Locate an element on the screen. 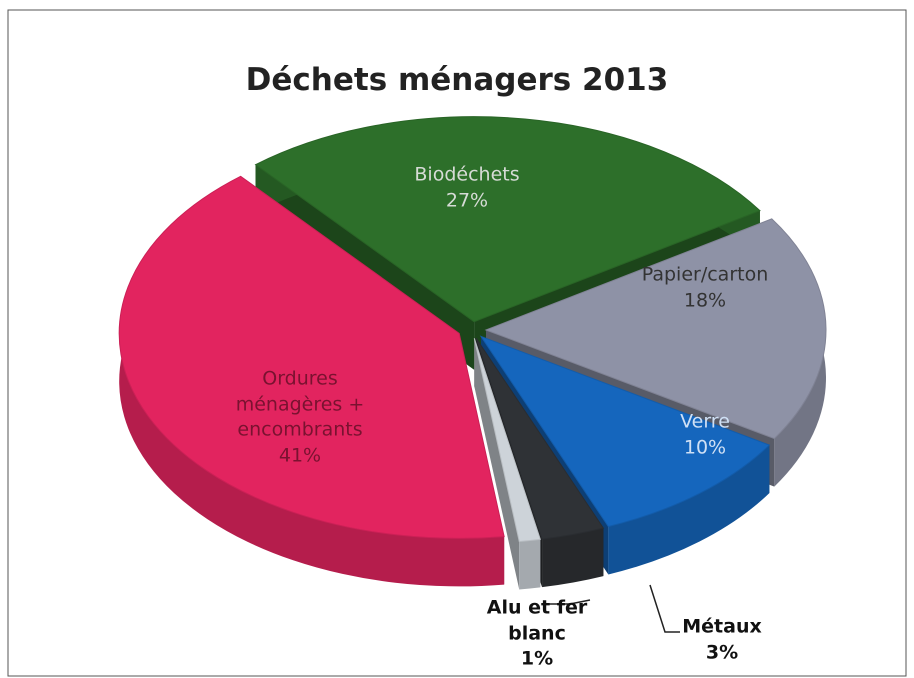 The height and width of the screenshot is (678, 914). value-label: 41% is located at coordinates (300, 455).